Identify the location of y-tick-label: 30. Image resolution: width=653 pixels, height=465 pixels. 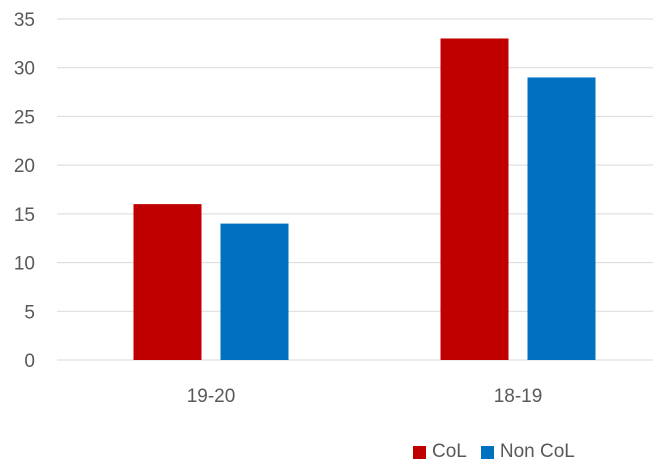
(24, 69).